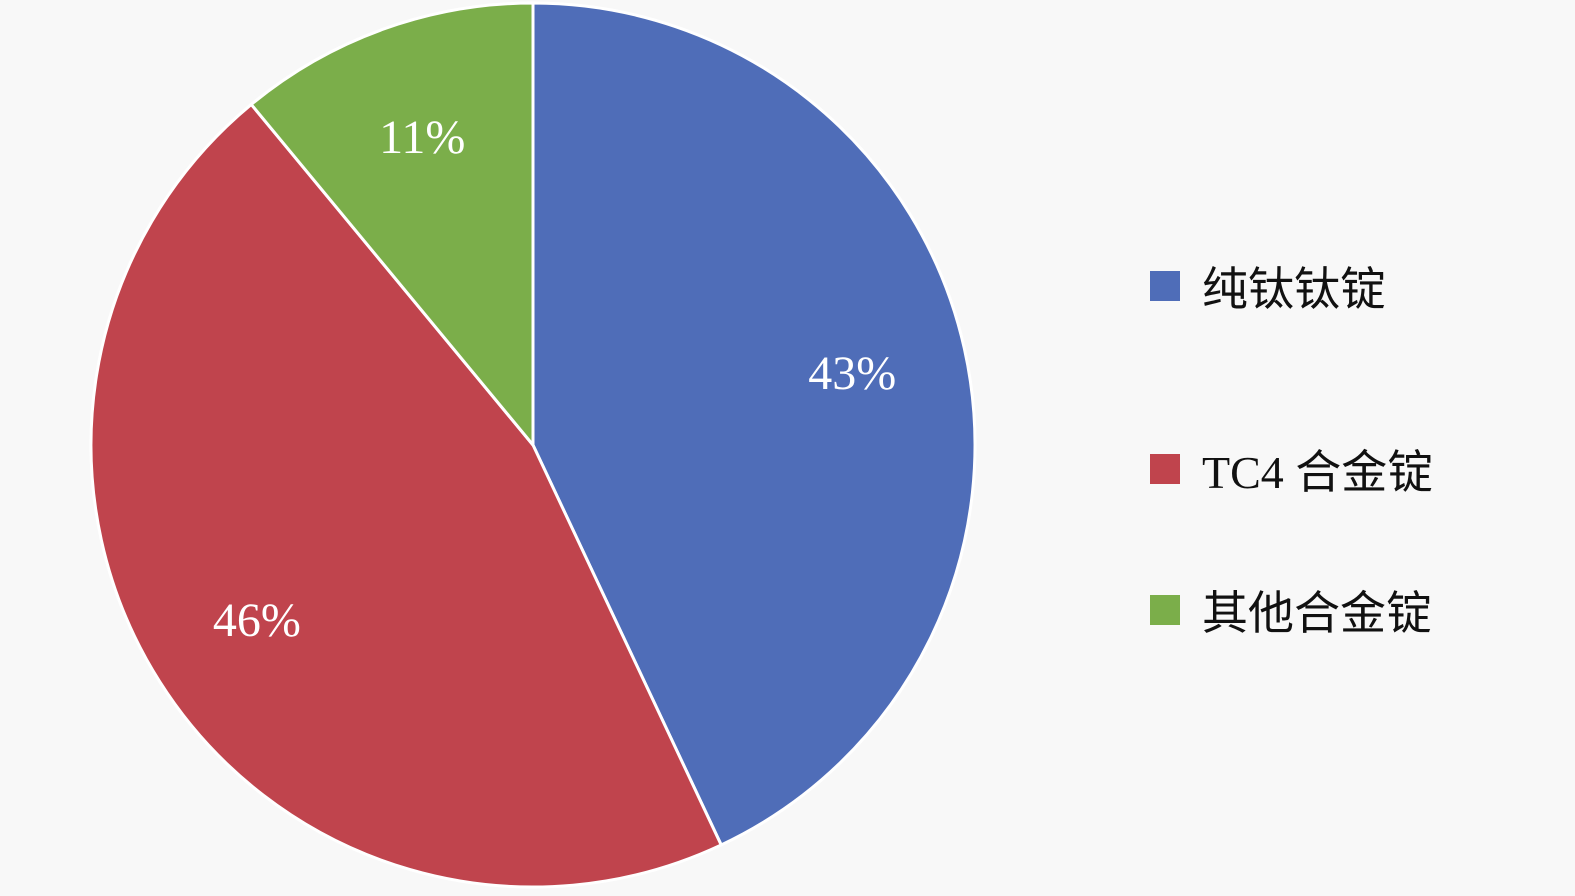 The width and height of the screenshot is (1575, 896). I want to click on legend-item: 纯钛钛锭, so click(1291, 286).